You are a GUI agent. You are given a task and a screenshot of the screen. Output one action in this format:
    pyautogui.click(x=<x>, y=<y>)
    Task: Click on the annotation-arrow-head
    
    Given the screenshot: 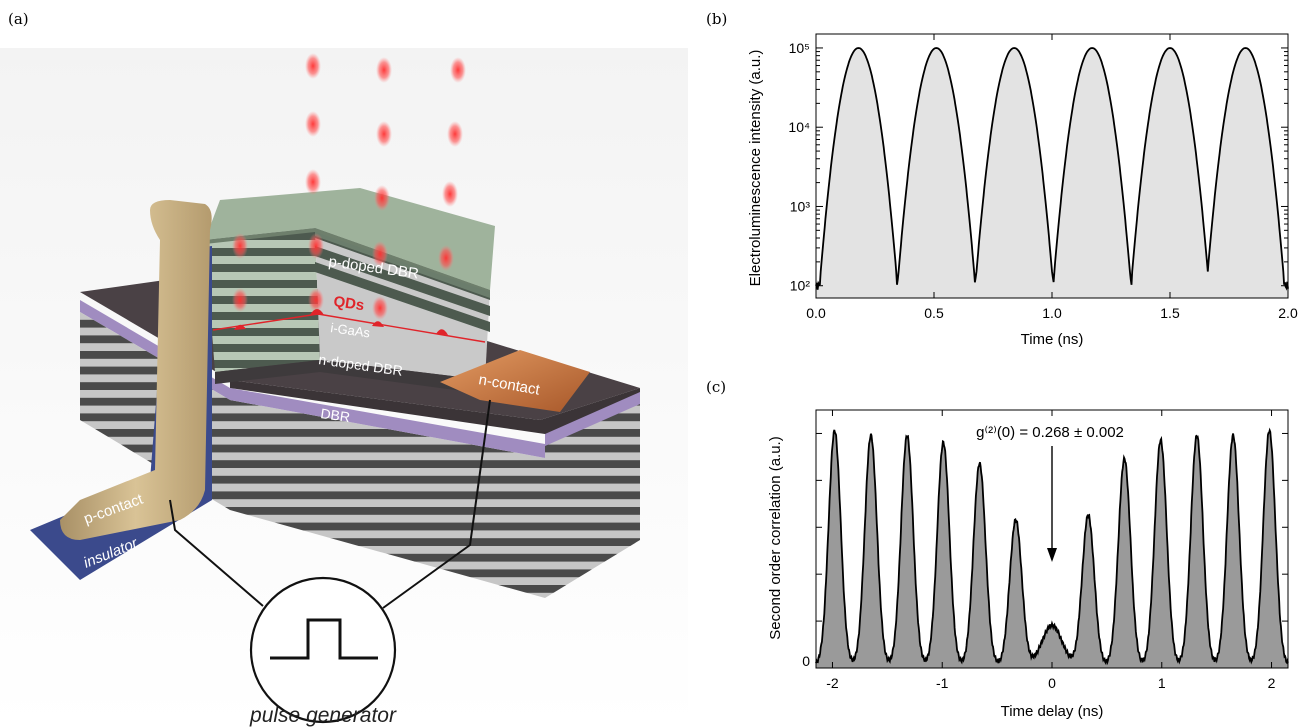 What is the action you would take?
    pyautogui.click(x=1052, y=555)
    